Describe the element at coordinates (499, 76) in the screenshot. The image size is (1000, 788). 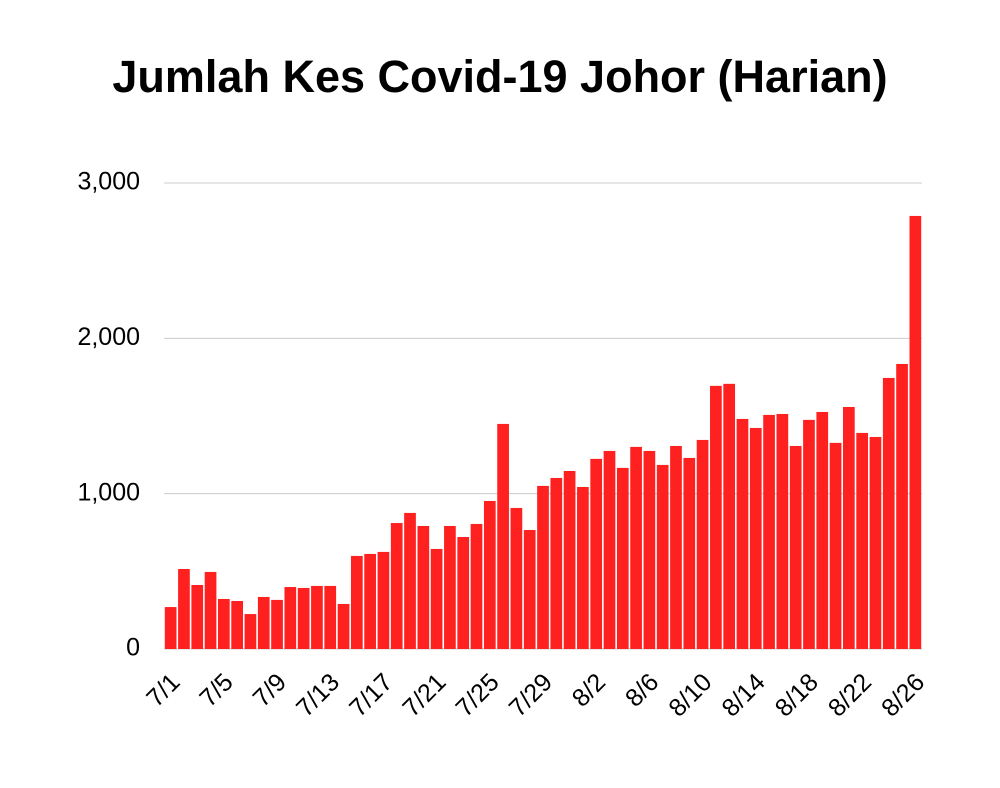
I see `chart-title: Jumlah Kes Covid-19 Johor (Harian)` at that location.